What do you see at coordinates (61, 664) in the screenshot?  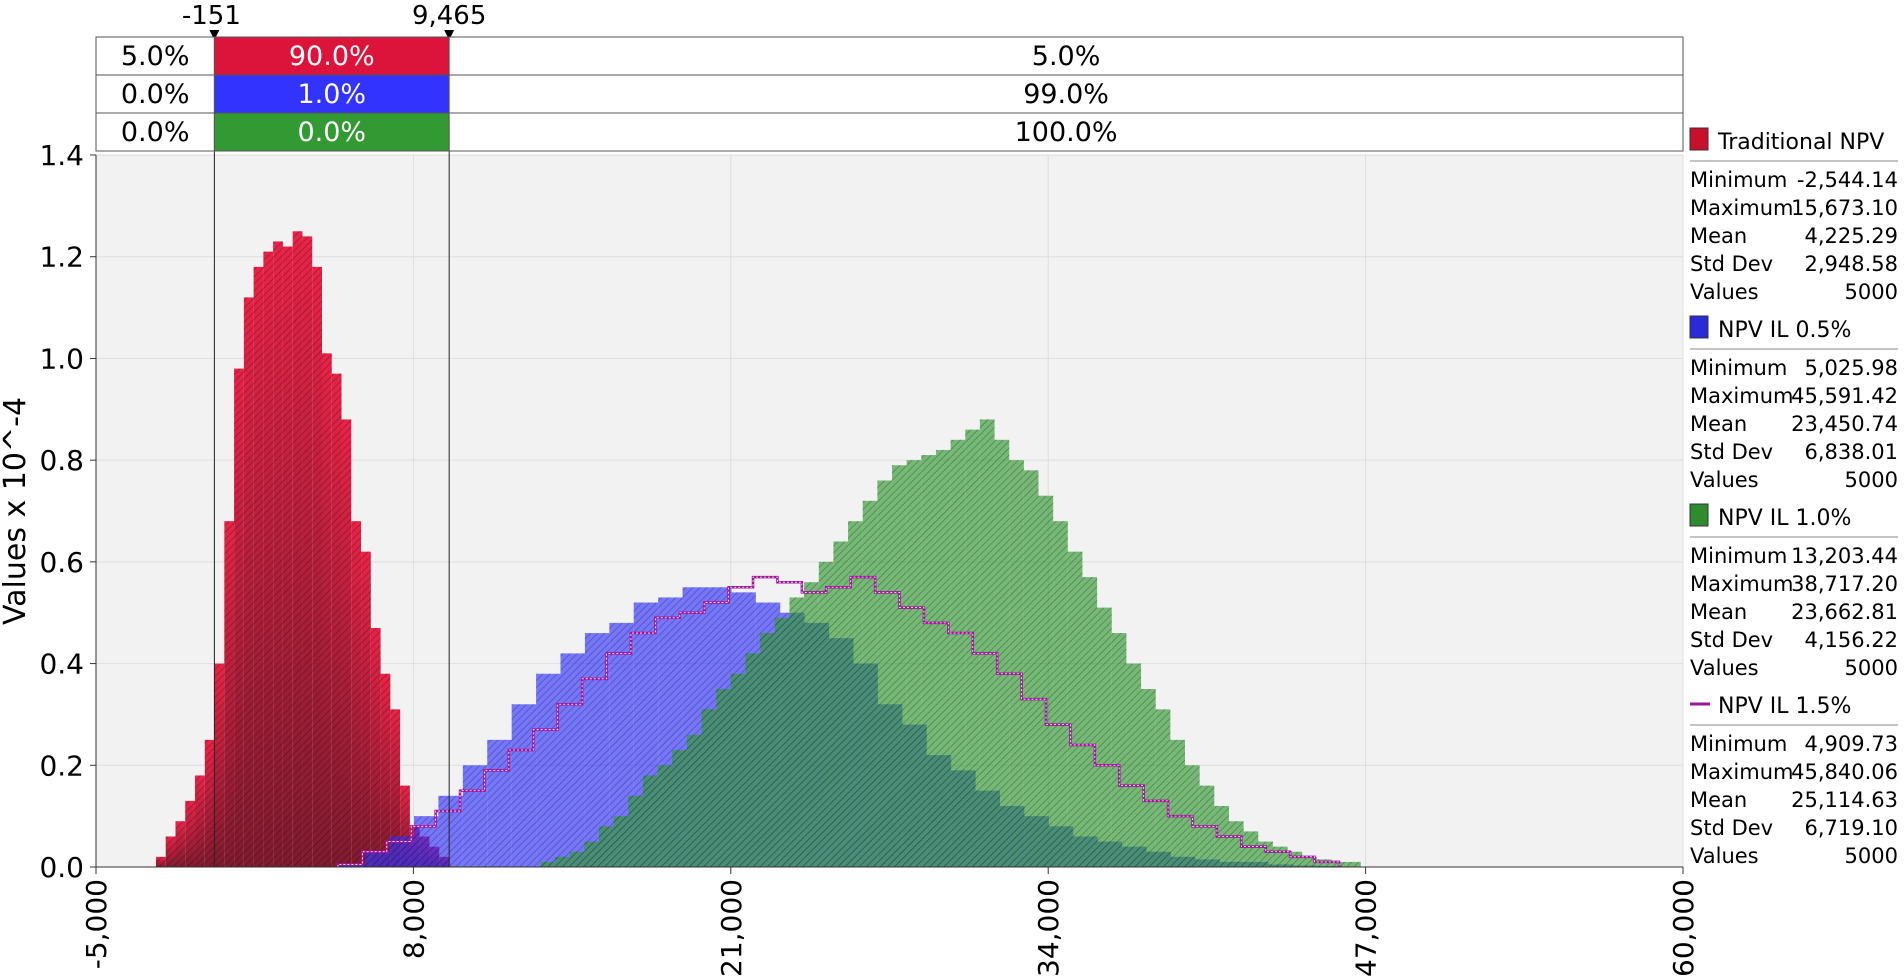 I see `y-tick-label: 0.4` at bounding box center [61, 664].